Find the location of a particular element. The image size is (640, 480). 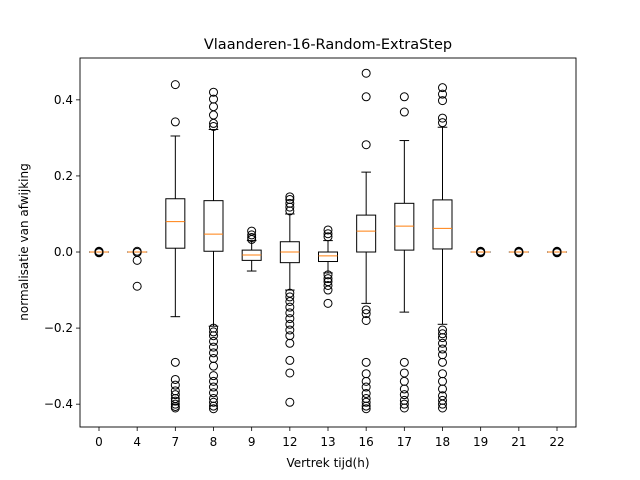

y-tick-label: −0.4 is located at coordinates (58, 404).